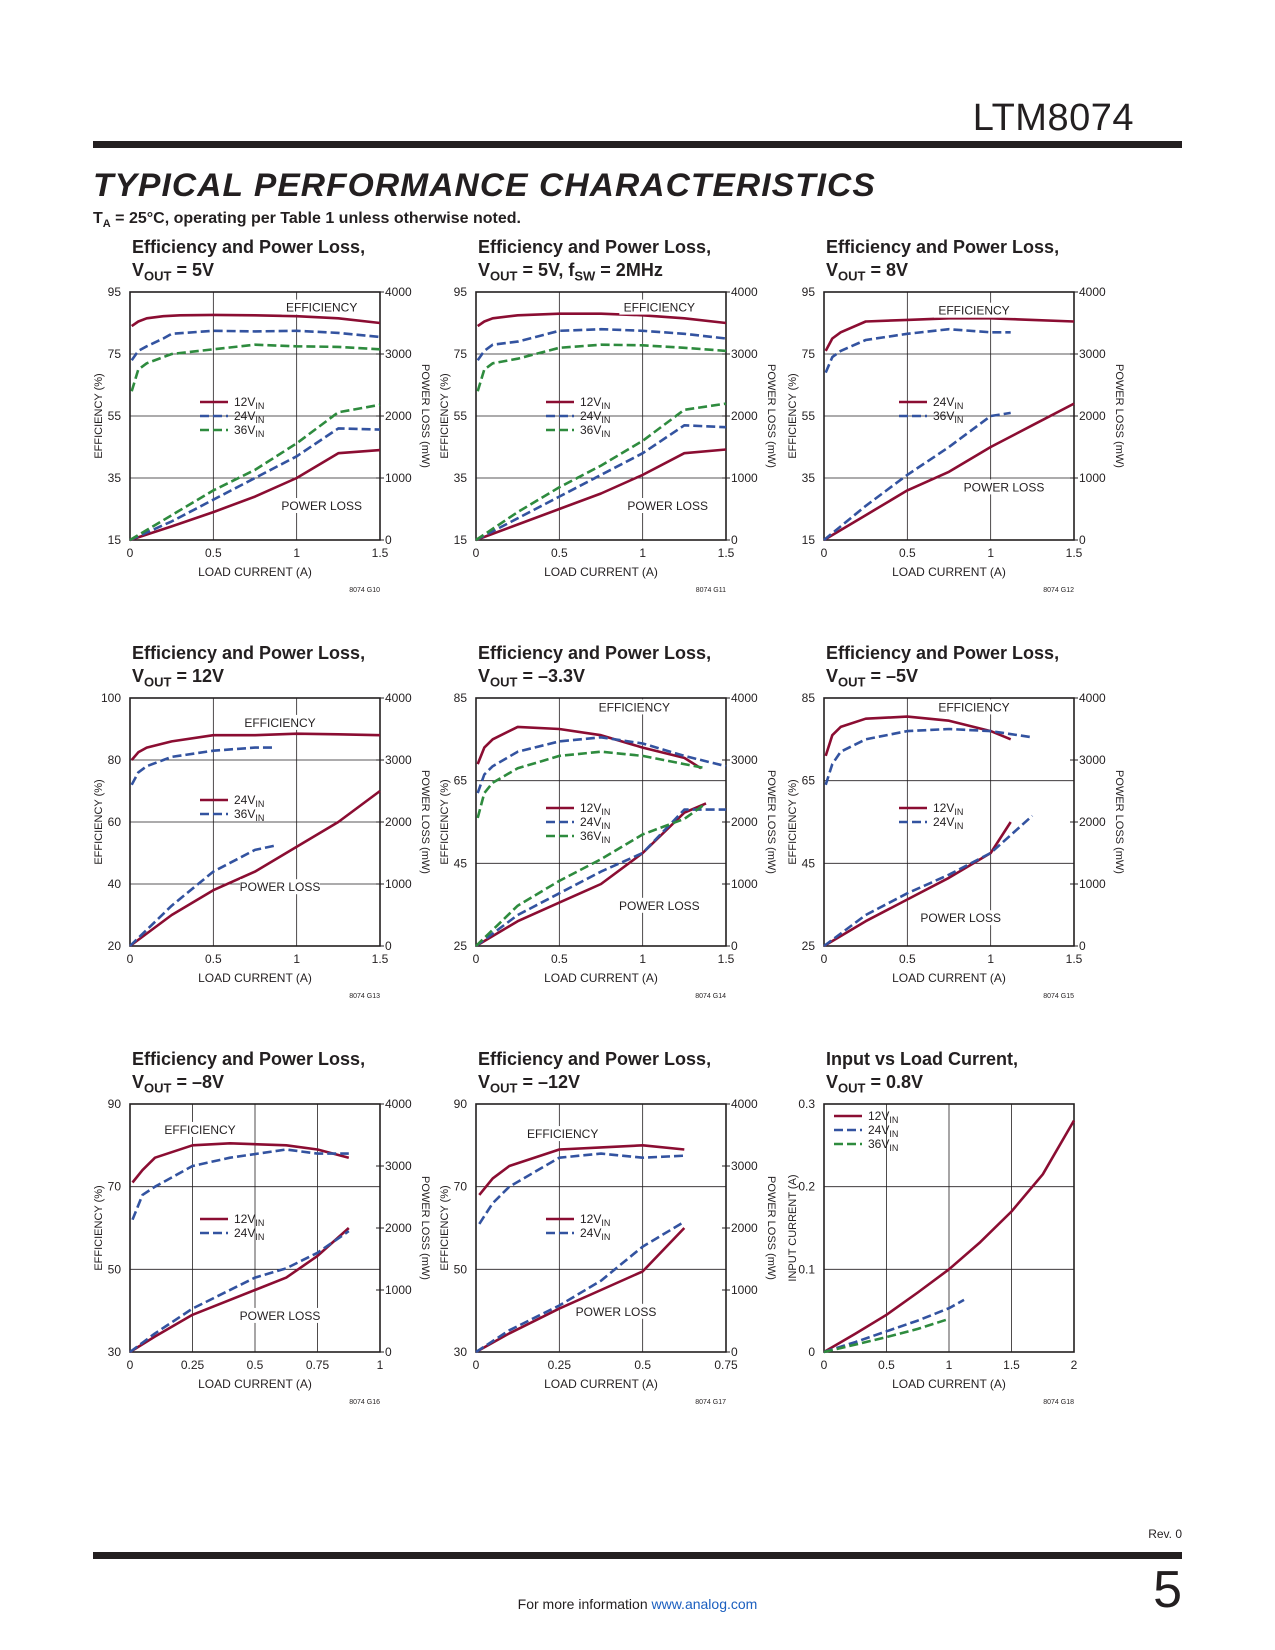  What do you see at coordinates (1058, 996) in the screenshot?
I see `figure-id: 8074 G15` at bounding box center [1058, 996].